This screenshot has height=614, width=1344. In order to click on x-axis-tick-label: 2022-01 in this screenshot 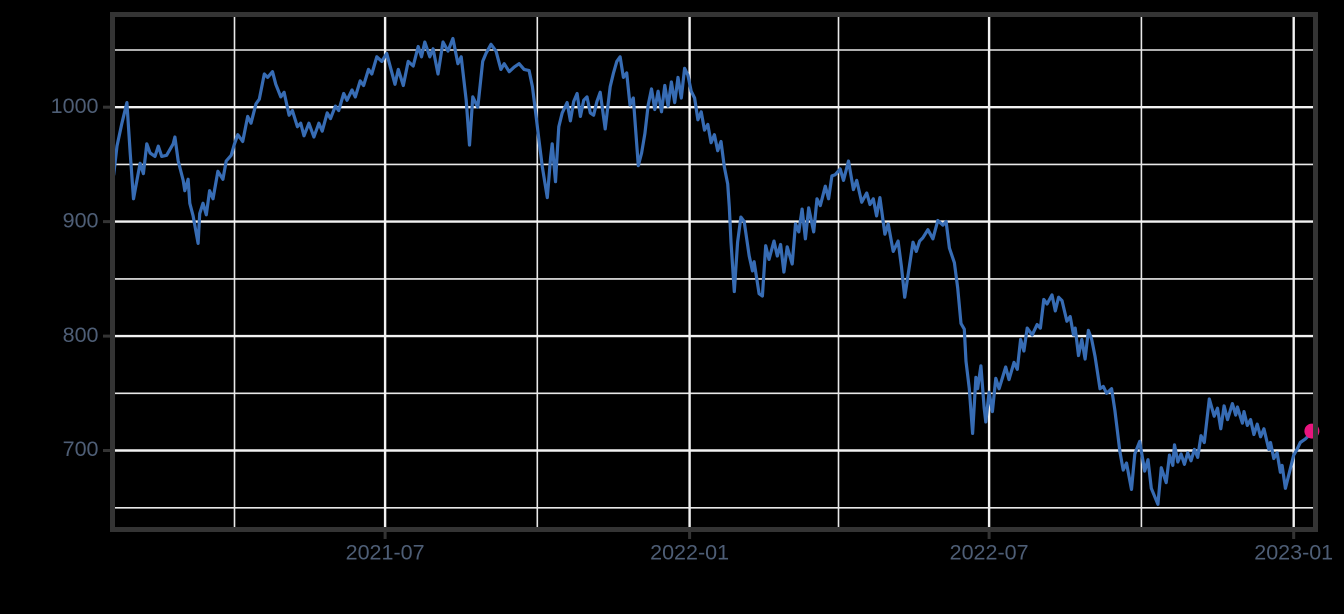, I will do `click(689, 553)`.